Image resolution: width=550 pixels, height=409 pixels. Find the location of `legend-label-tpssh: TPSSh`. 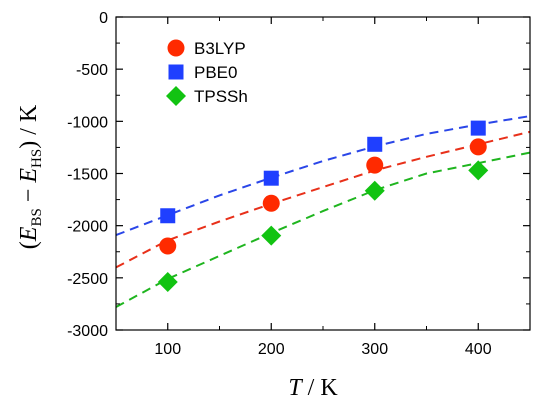

legend-label-tpssh: TPSSh is located at coordinates (221, 96).